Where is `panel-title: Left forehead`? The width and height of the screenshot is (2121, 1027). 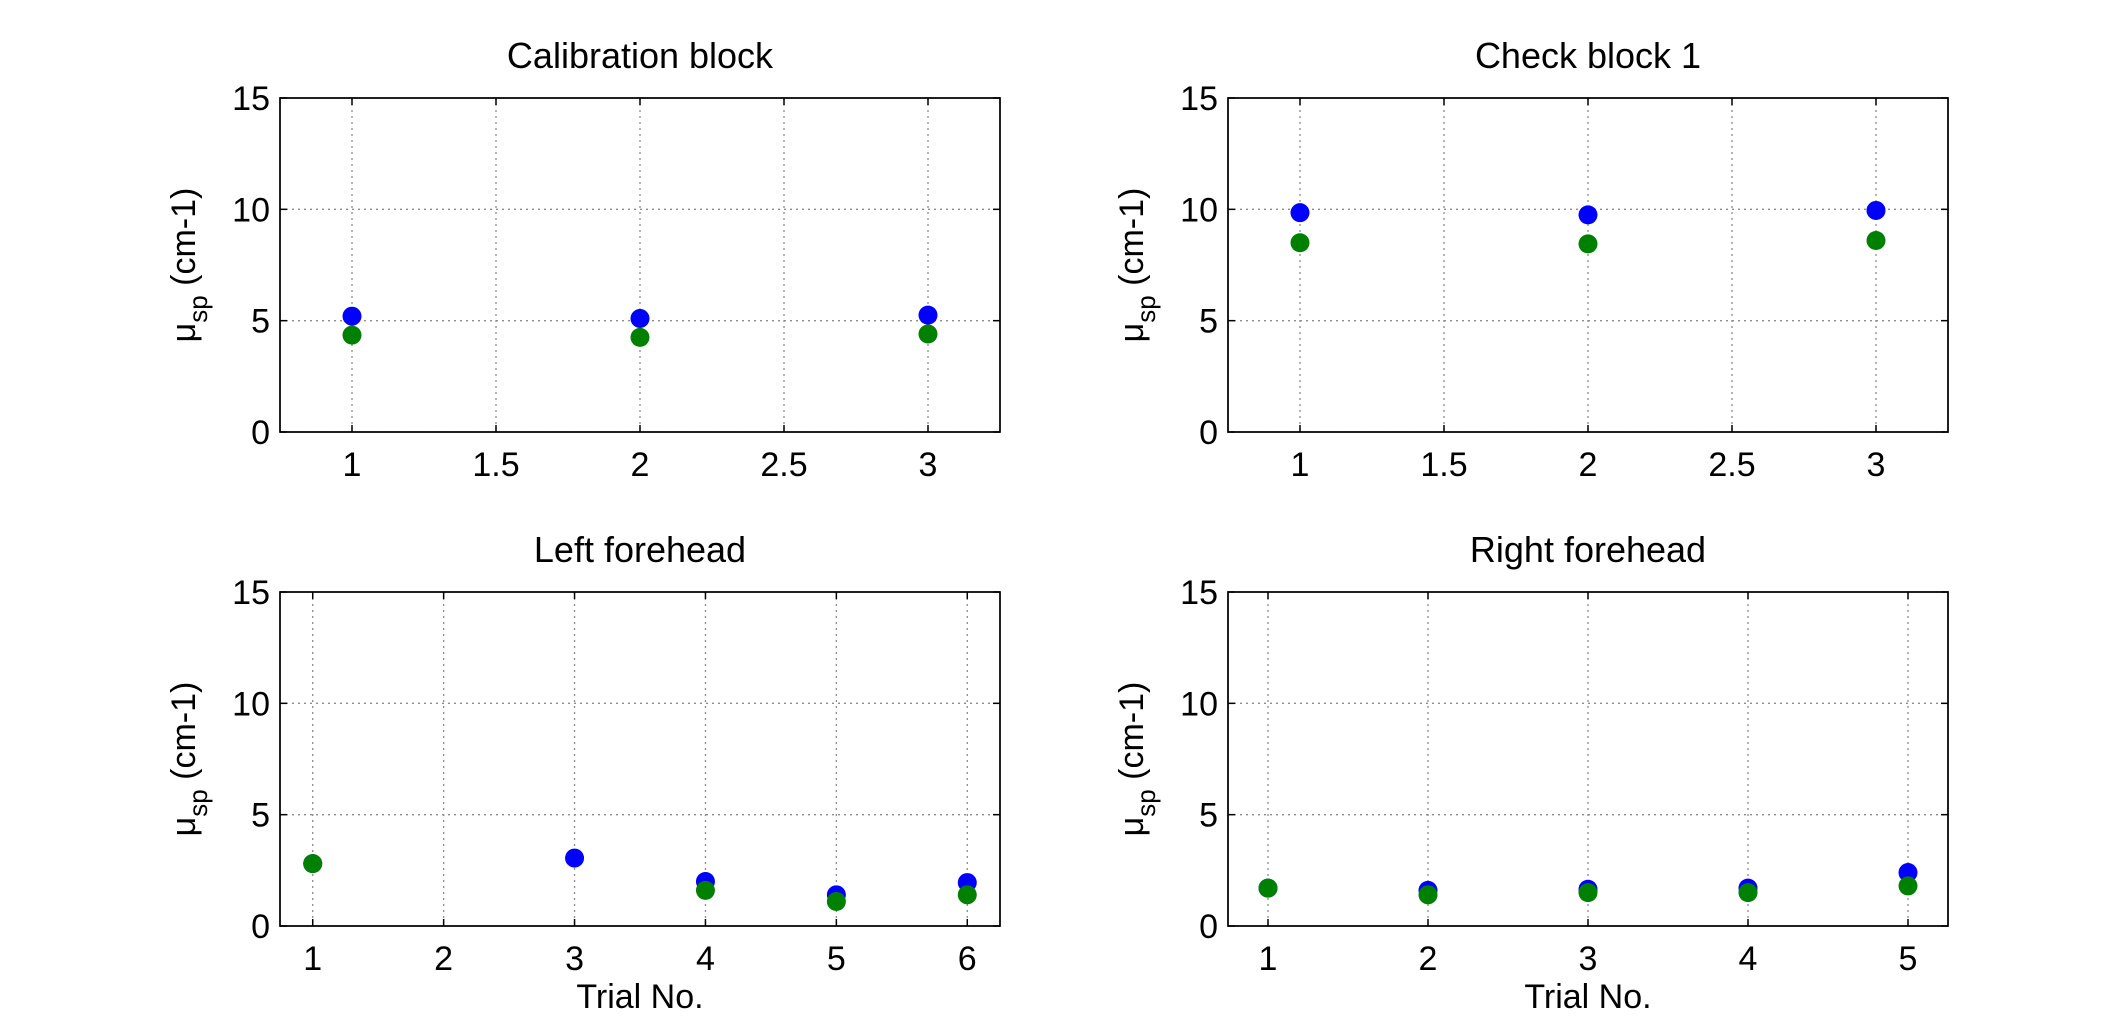
panel-title: Left forehead is located at coordinates (640, 549).